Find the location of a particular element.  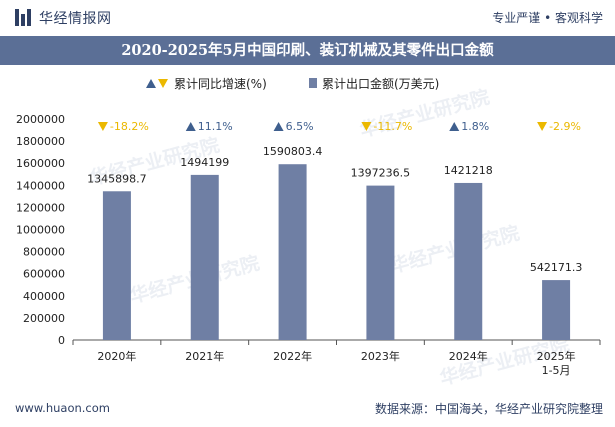

y-tick-label: 1600000 is located at coordinates (40, 163).